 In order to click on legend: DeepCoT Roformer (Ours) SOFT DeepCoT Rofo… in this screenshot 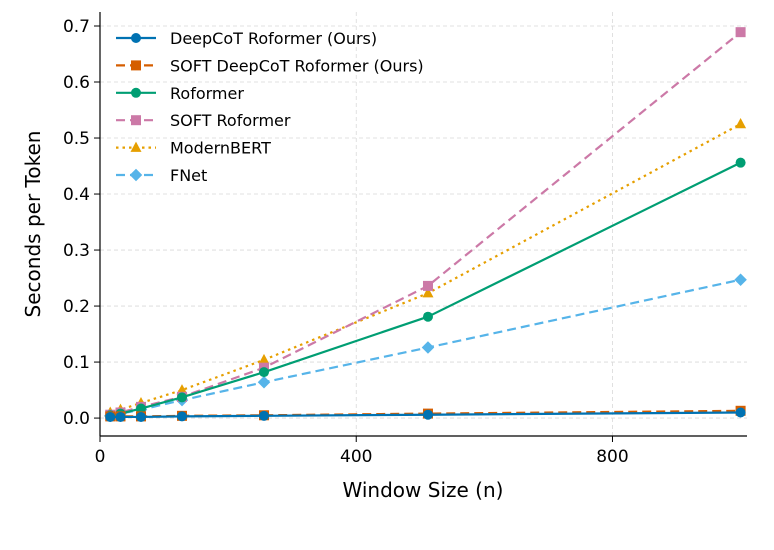, I will do `click(270, 107)`.